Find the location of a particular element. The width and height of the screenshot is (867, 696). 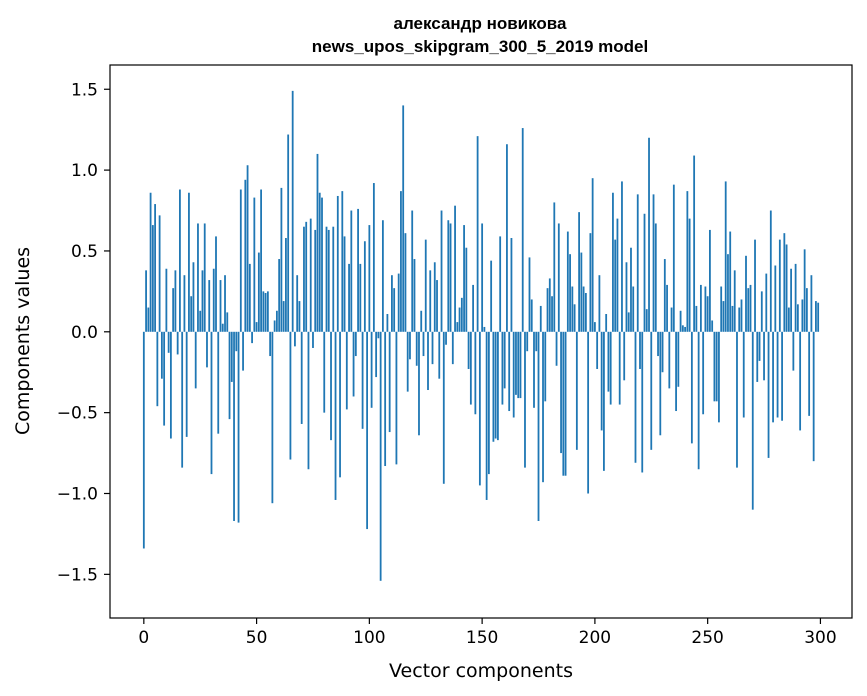

y-axis-label: Components values is located at coordinates (23, 341).